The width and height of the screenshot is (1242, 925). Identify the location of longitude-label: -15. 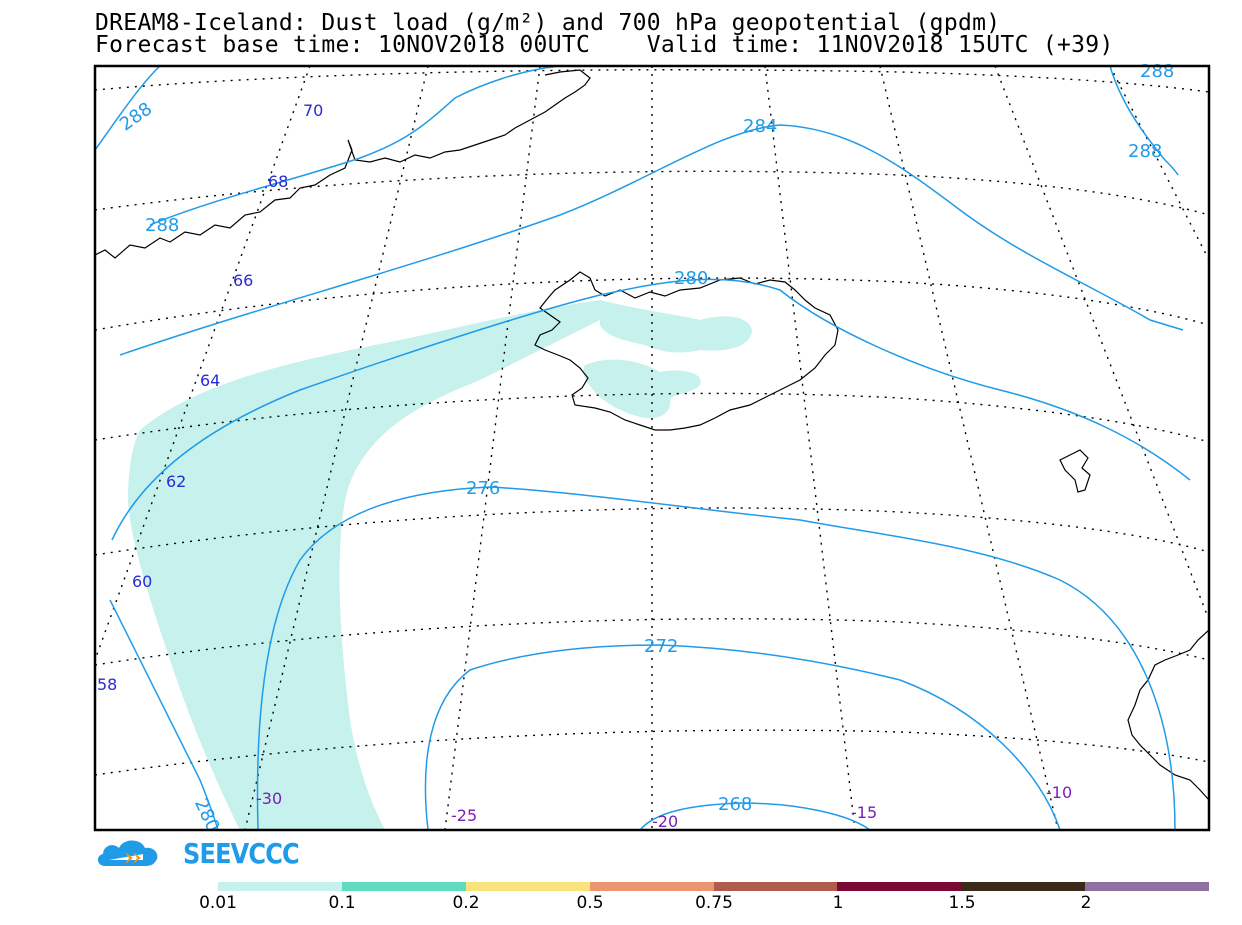
(864, 812).